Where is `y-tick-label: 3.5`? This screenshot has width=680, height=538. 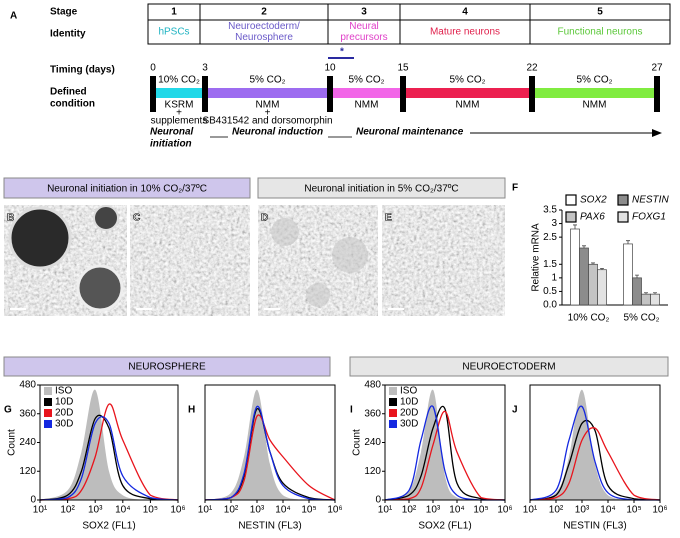 y-tick-label: 3.5 is located at coordinates (550, 210).